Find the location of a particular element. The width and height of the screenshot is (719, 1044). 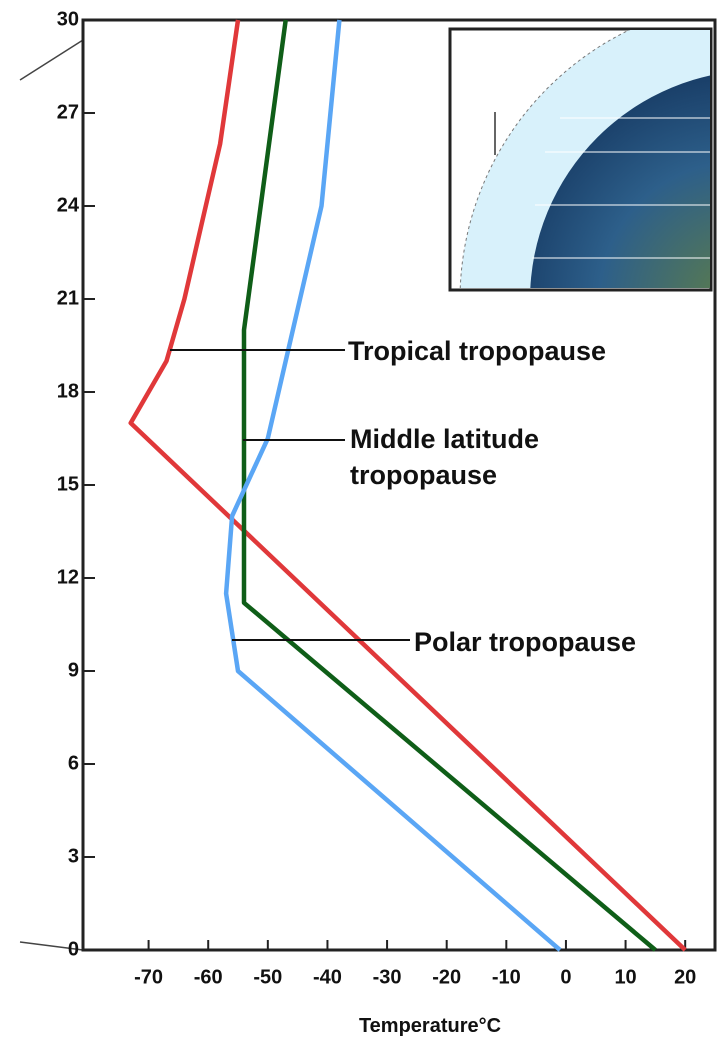

x-tick-label: -50 is located at coordinates (267, 977).